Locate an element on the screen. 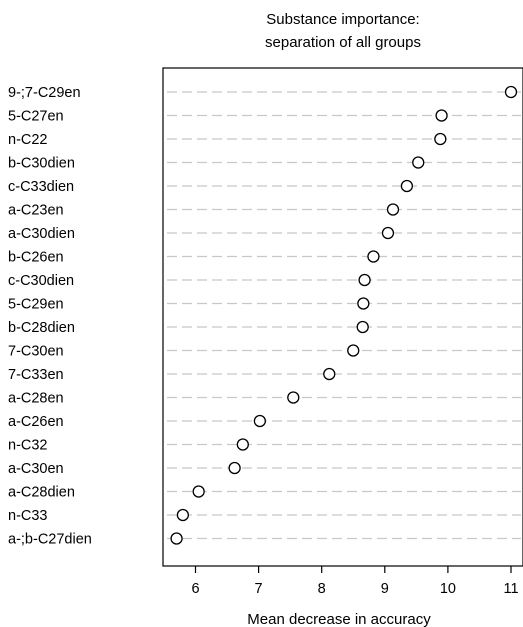 This screenshot has height=627, width=523. category-label: 7-C30en is located at coordinates (36, 352).